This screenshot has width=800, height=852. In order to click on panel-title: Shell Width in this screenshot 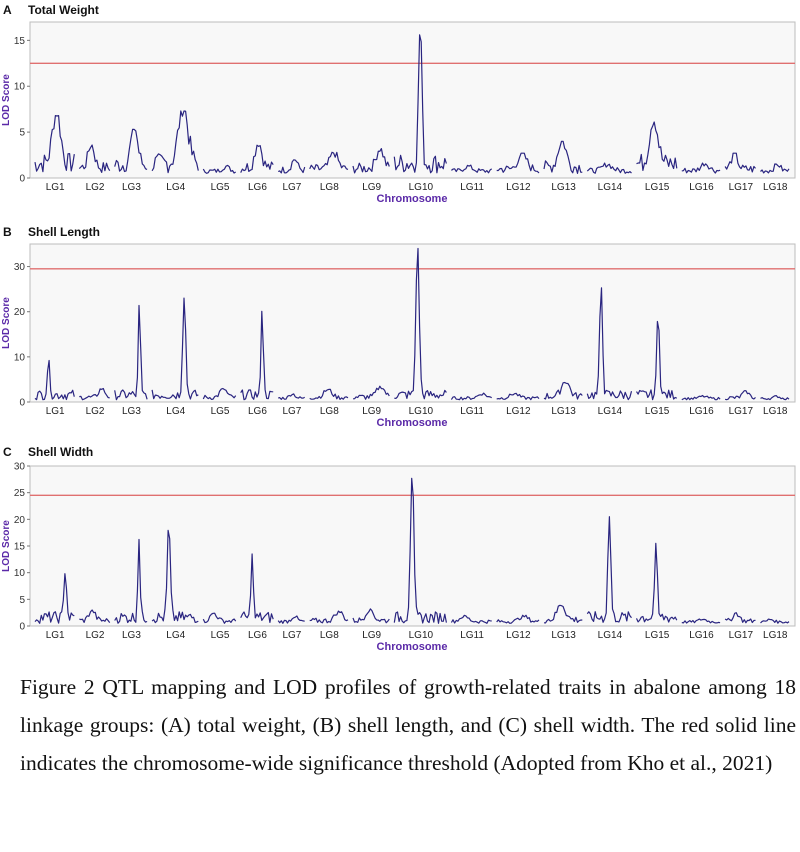, I will do `click(60, 452)`.